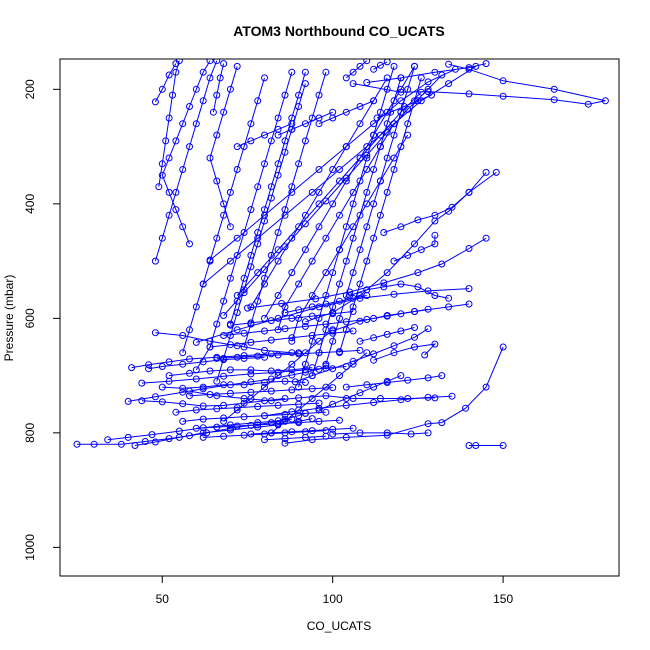 The height and width of the screenshot is (650, 650). What do you see at coordinates (30, 433) in the screenshot?
I see `y-tick-label: 800` at bounding box center [30, 433].